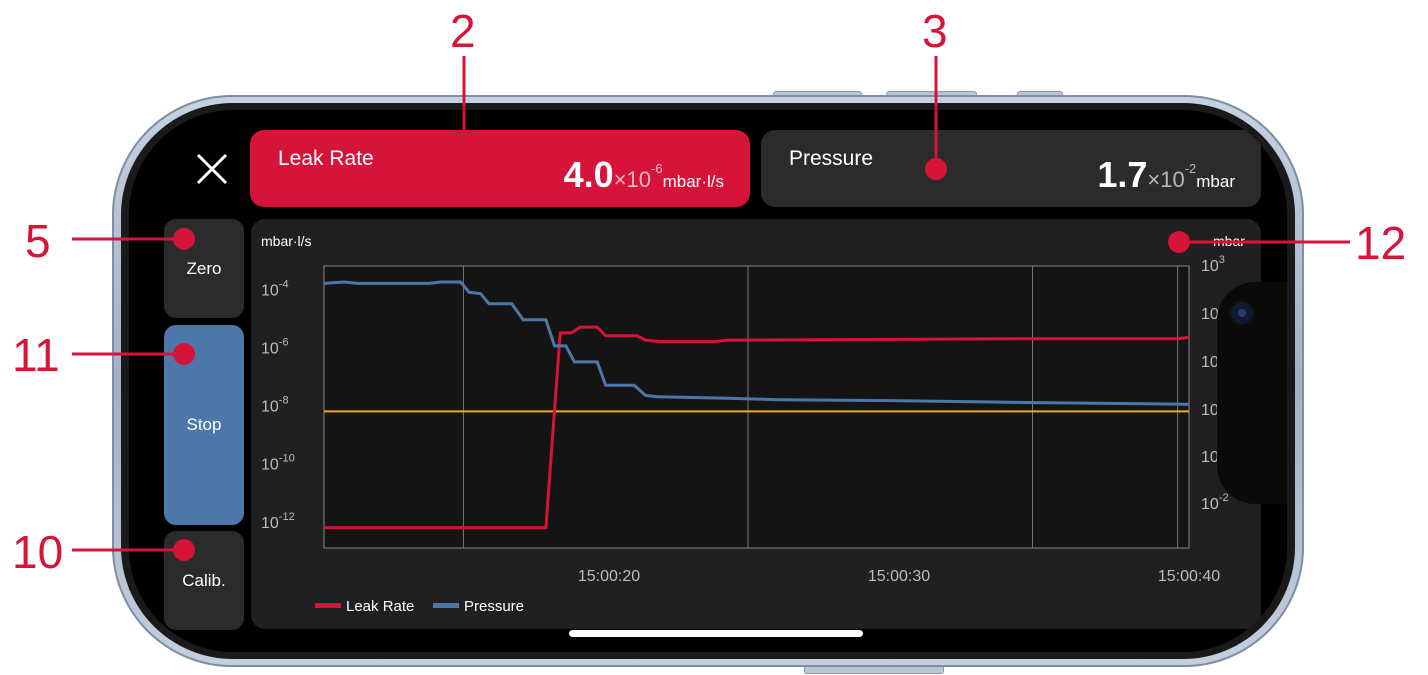 The image size is (1428, 675). Describe the element at coordinates (657, 168) in the screenshot. I see `leak-rate-exponent: -6` at that location.